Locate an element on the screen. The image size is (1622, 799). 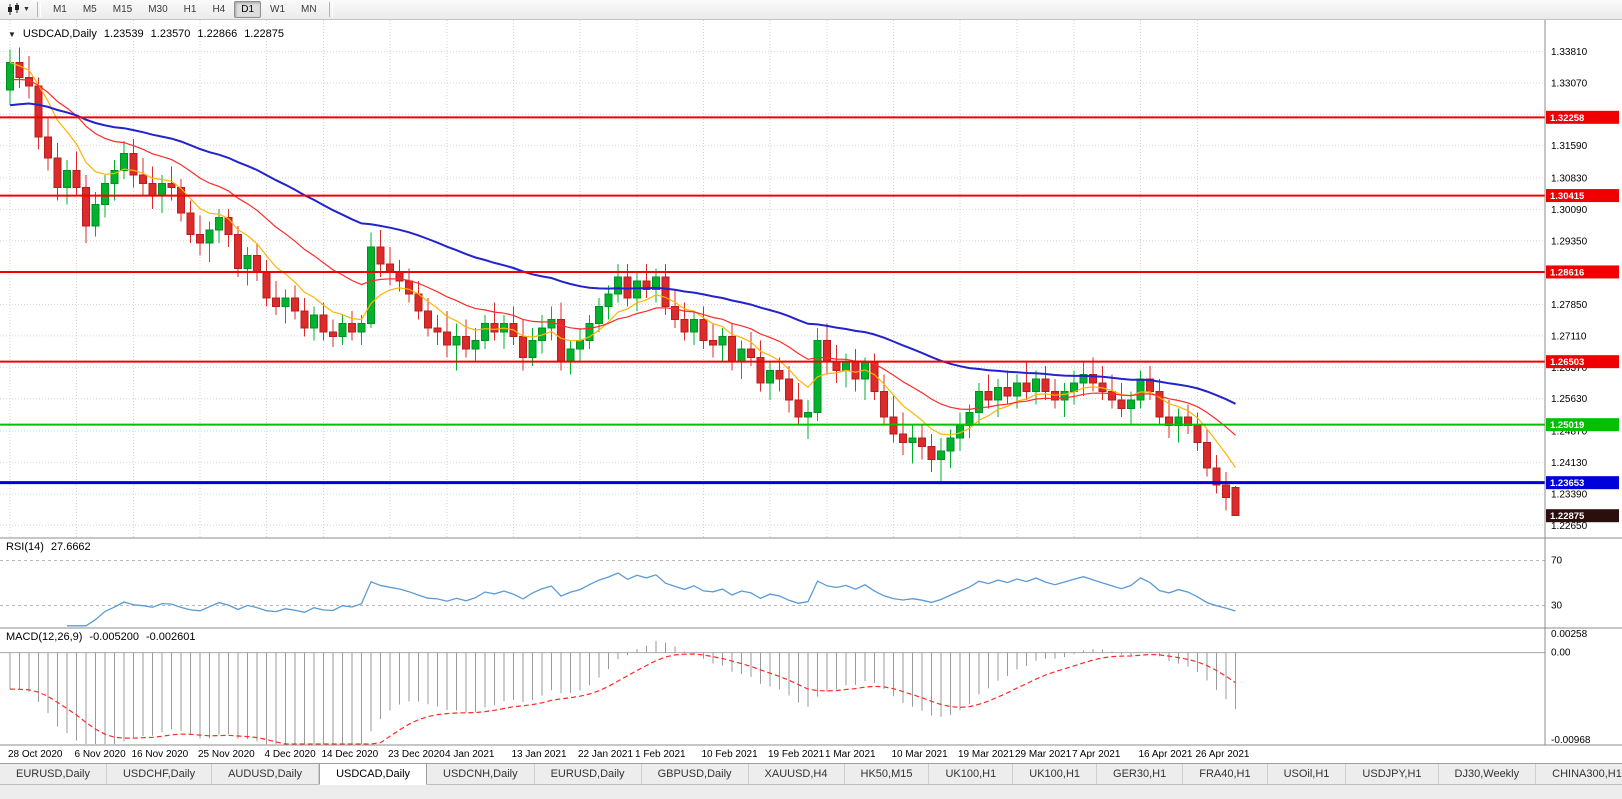
svg-text: 1.24870 is located at coordinates (1569, 432).